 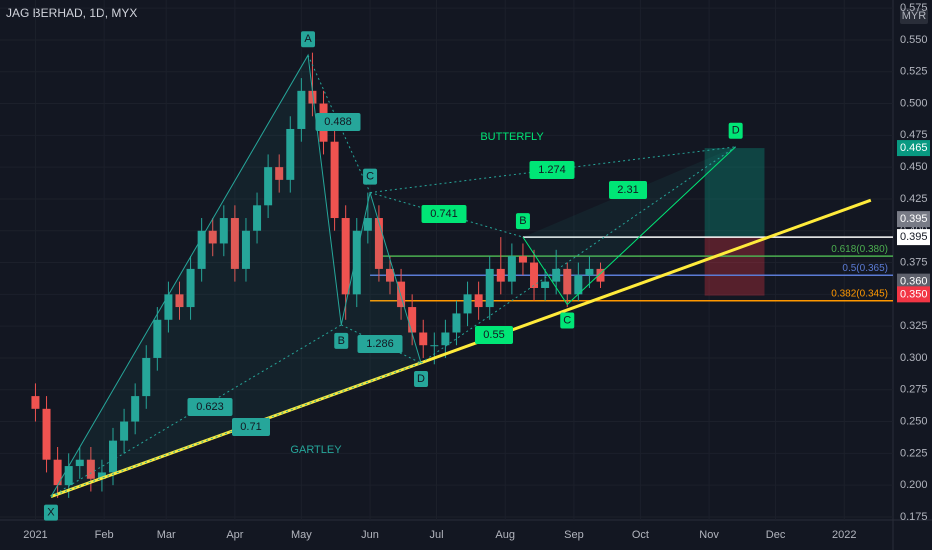 I want to click on point-label: A, so click(x=308, y=39).